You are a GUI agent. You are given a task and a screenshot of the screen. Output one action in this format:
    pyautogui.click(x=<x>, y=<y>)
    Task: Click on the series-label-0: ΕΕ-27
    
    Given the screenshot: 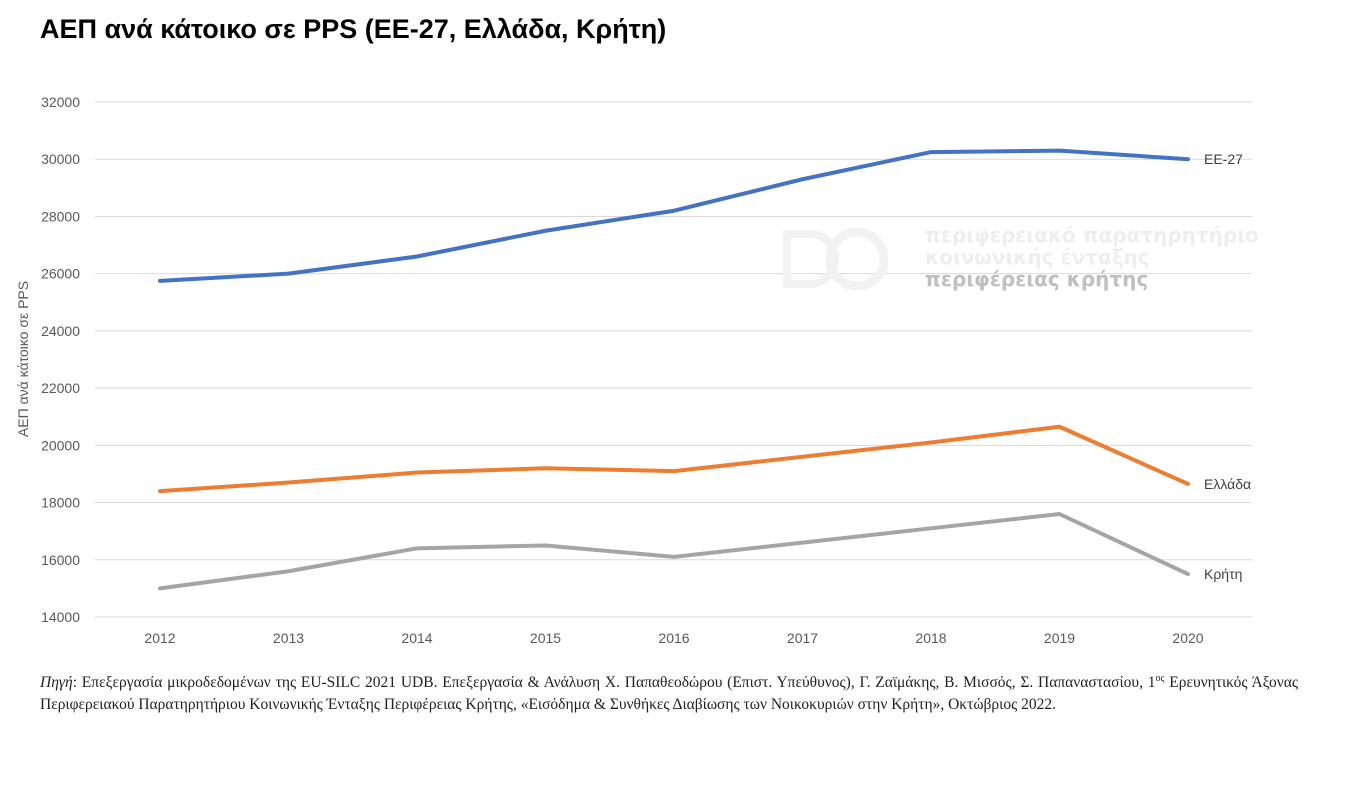 What is the action you would take?
    pyautogui.click(x=1223, y=159)
    